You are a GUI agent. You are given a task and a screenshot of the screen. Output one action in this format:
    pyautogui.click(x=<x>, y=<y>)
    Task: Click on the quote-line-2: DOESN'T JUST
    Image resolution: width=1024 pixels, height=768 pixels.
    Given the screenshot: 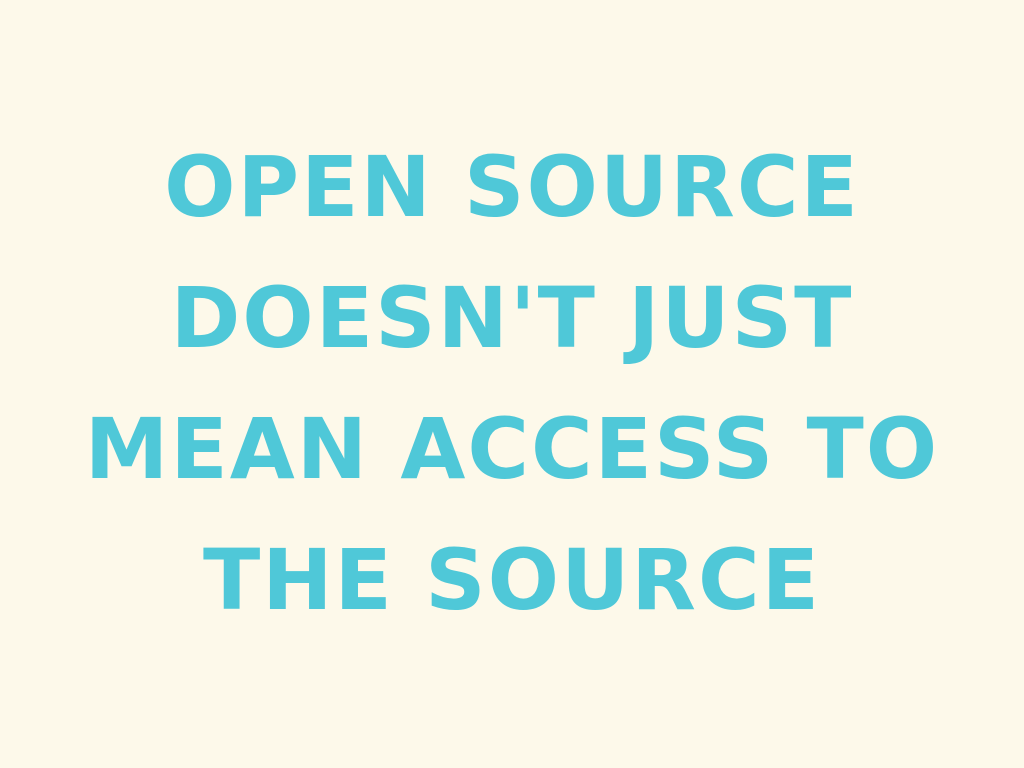 What is the action you would take?
    pyautogui.click(x=512, y=318)
    